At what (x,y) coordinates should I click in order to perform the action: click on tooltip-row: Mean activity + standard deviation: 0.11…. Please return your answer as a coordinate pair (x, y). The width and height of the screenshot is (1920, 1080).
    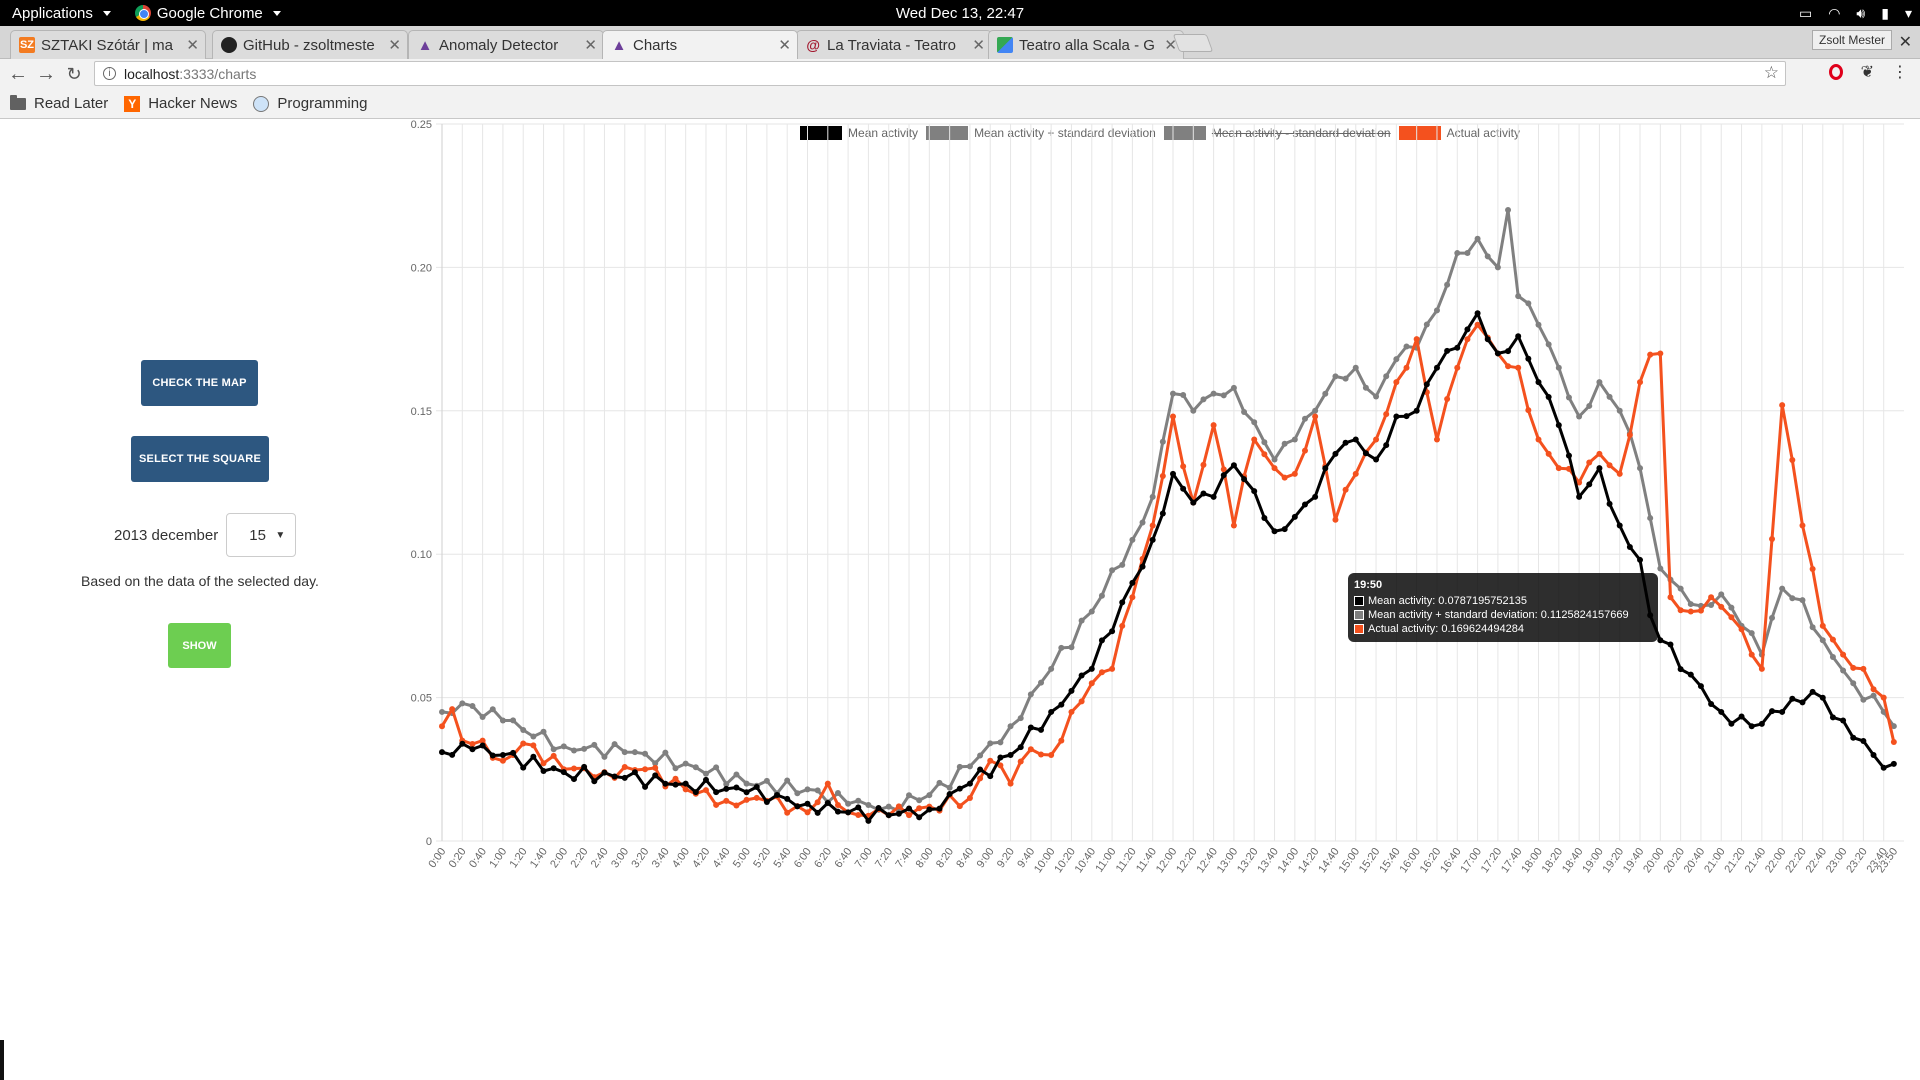
    Looking at the image, I should click on (1503, 615).